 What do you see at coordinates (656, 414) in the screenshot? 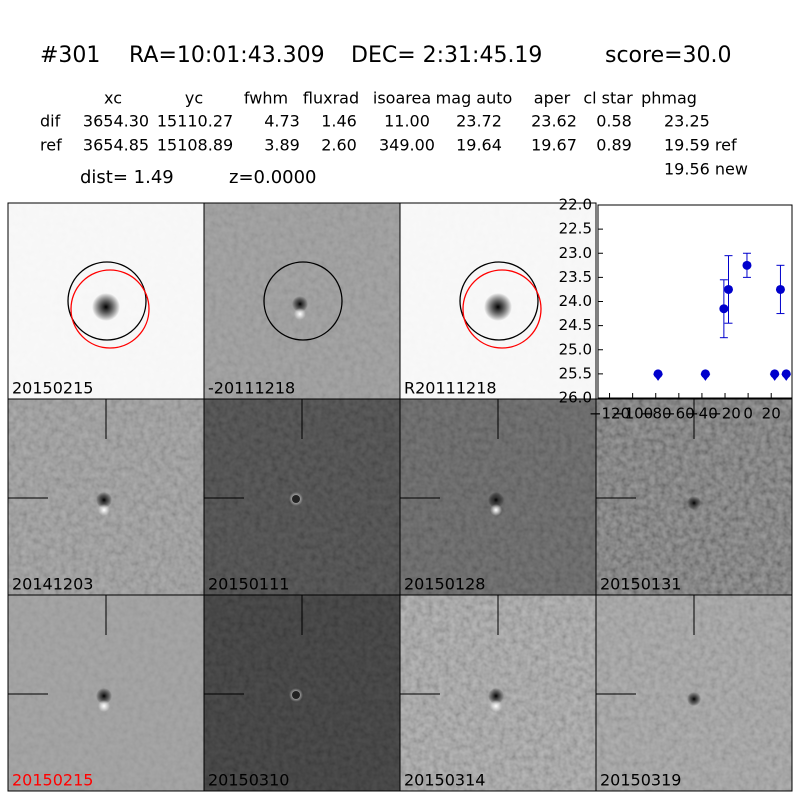
I see `x-tick-label: −80` at bounding box center [656, 414].